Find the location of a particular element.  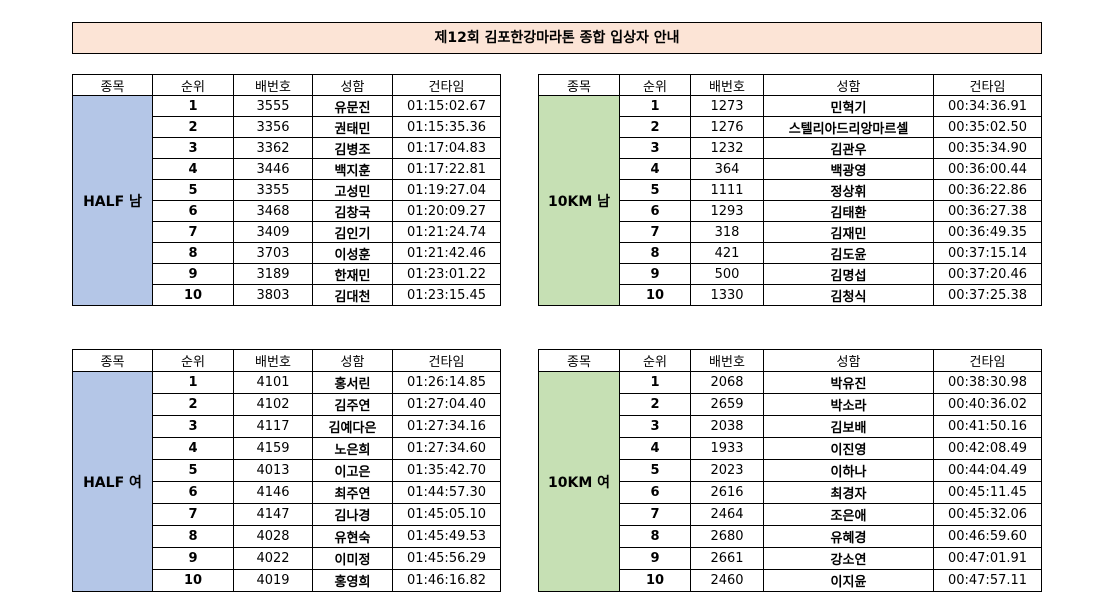

cell: 00:45:32.06 is located at coordinates (987, 514).